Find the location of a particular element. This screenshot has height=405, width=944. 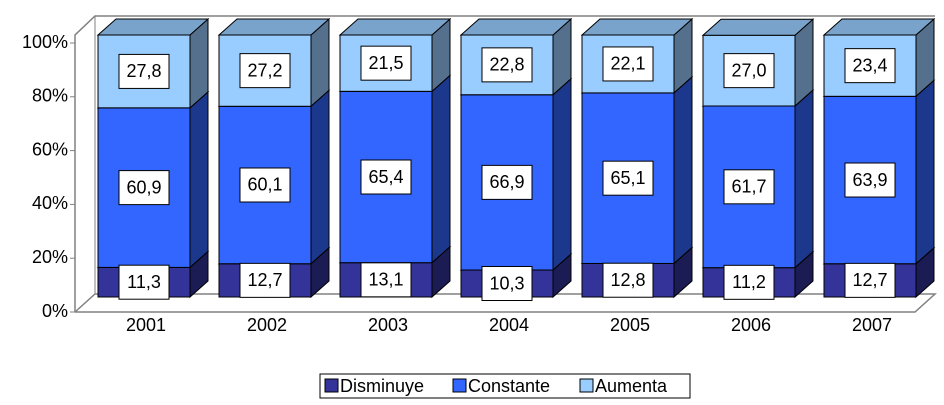

y-tick-label: 80% is located at coordinates (50, 96).